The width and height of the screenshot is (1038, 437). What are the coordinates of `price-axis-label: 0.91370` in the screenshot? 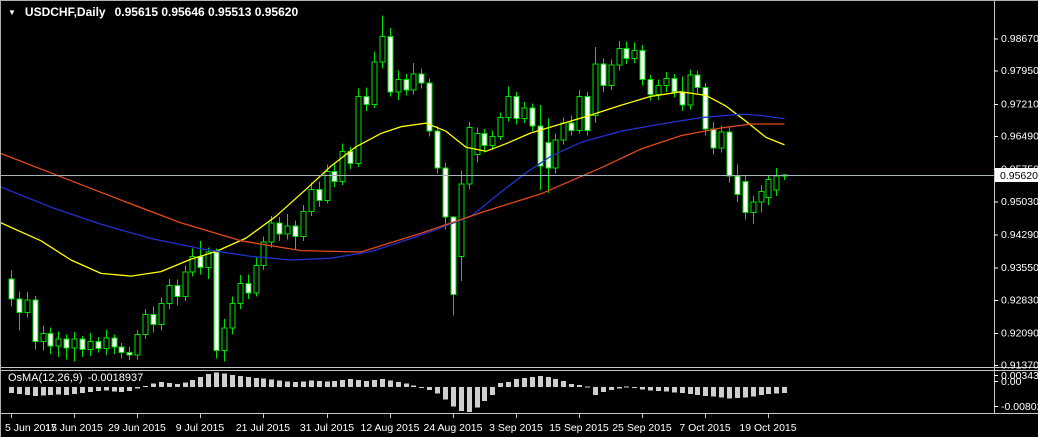 It's located at (1019, 366).